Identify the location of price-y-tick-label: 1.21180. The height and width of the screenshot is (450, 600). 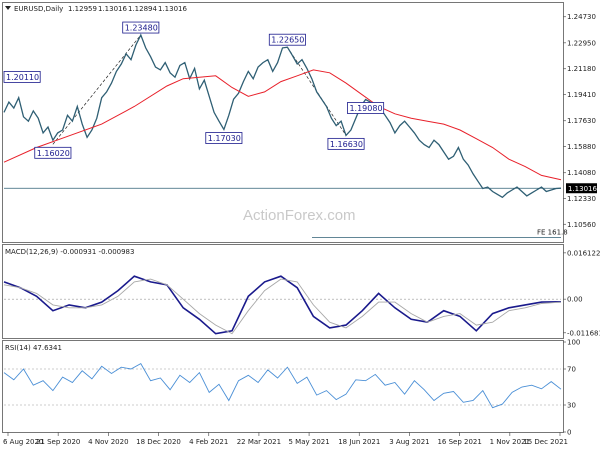
(581, 69).